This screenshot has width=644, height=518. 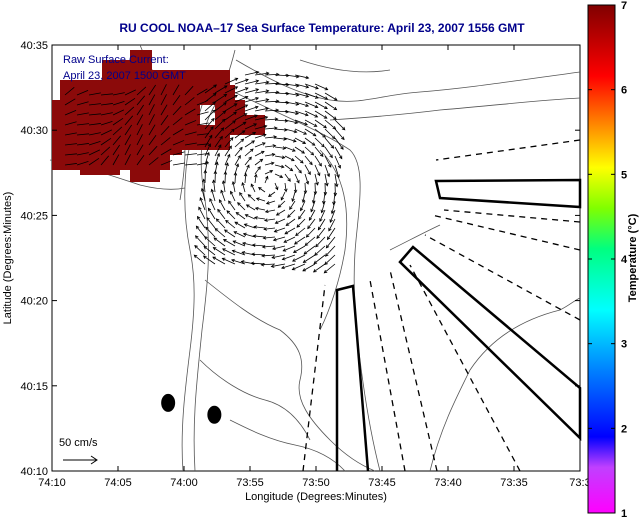 What do you see at coordinates (145, 176) in the screenshot?
I see `sst-cell` at bounding box center [145, 176].